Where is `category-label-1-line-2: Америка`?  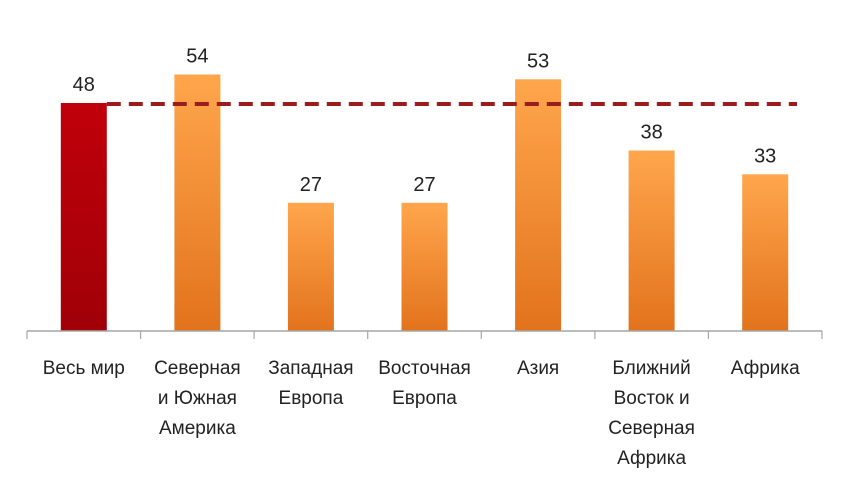
category-label-1-line-2: Америка is located at coordinates (197, 428).